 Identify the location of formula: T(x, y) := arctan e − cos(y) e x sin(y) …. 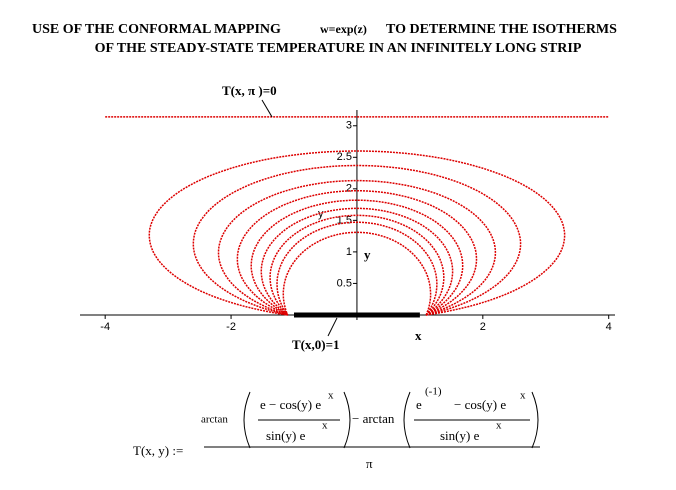
(336, 428).